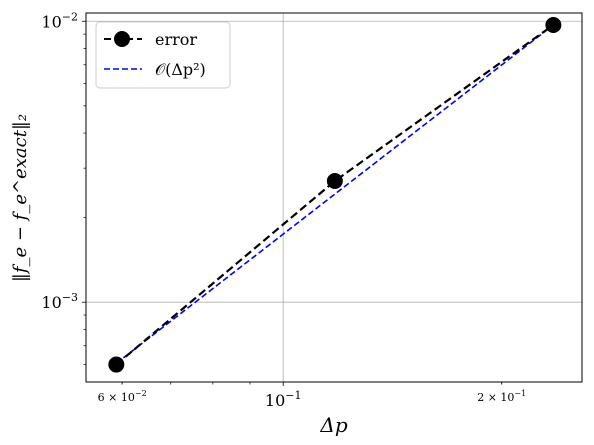 Image resolution: width=594 pixels, height=445 pixels. I want to click on legend-label-order: 𝒪(Δp²), so click(180, 69).